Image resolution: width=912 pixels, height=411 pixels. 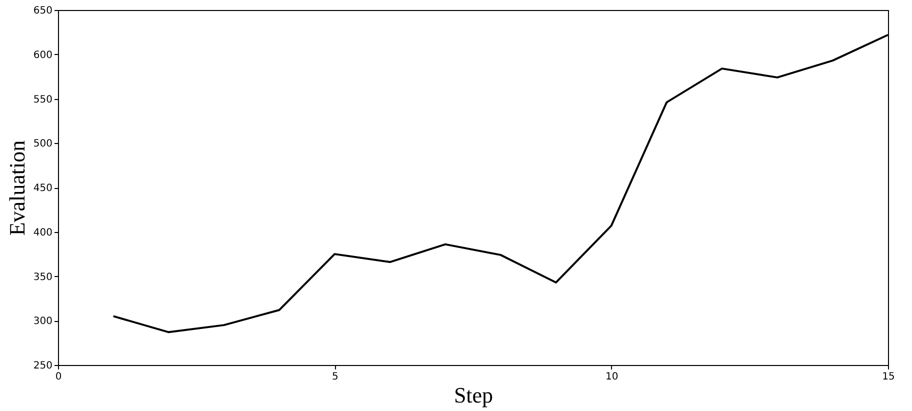 I want to click on y-tick-label: 450, so click(x=42, y=188).